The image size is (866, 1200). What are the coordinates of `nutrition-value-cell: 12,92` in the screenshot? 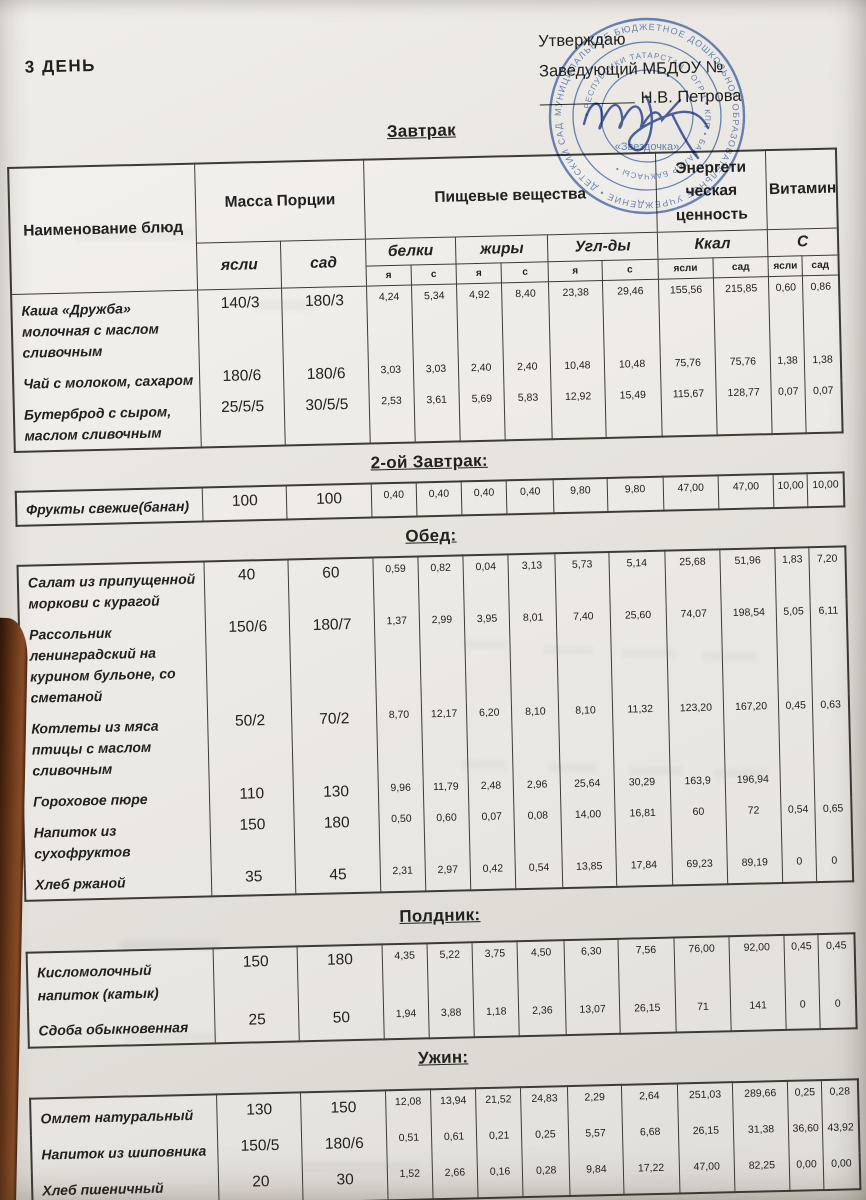 It's located at (578, 412).